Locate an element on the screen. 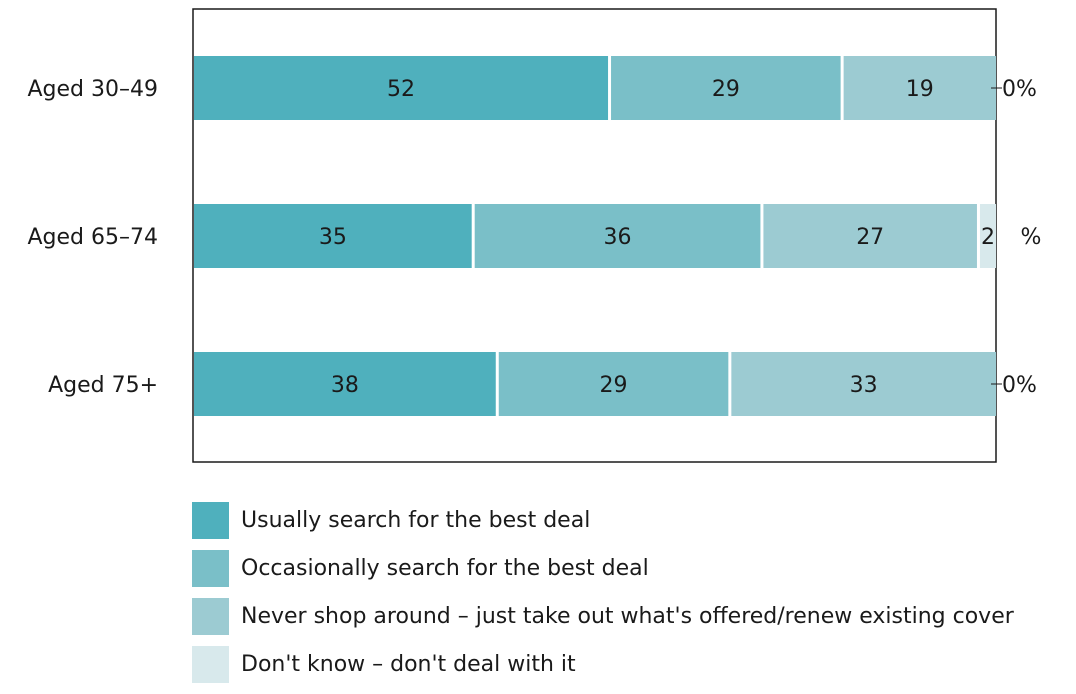 Image resolution: width=1076 pixels, height=694 pixels. segment-value-label: 52 is located at coordinates (401, 89).